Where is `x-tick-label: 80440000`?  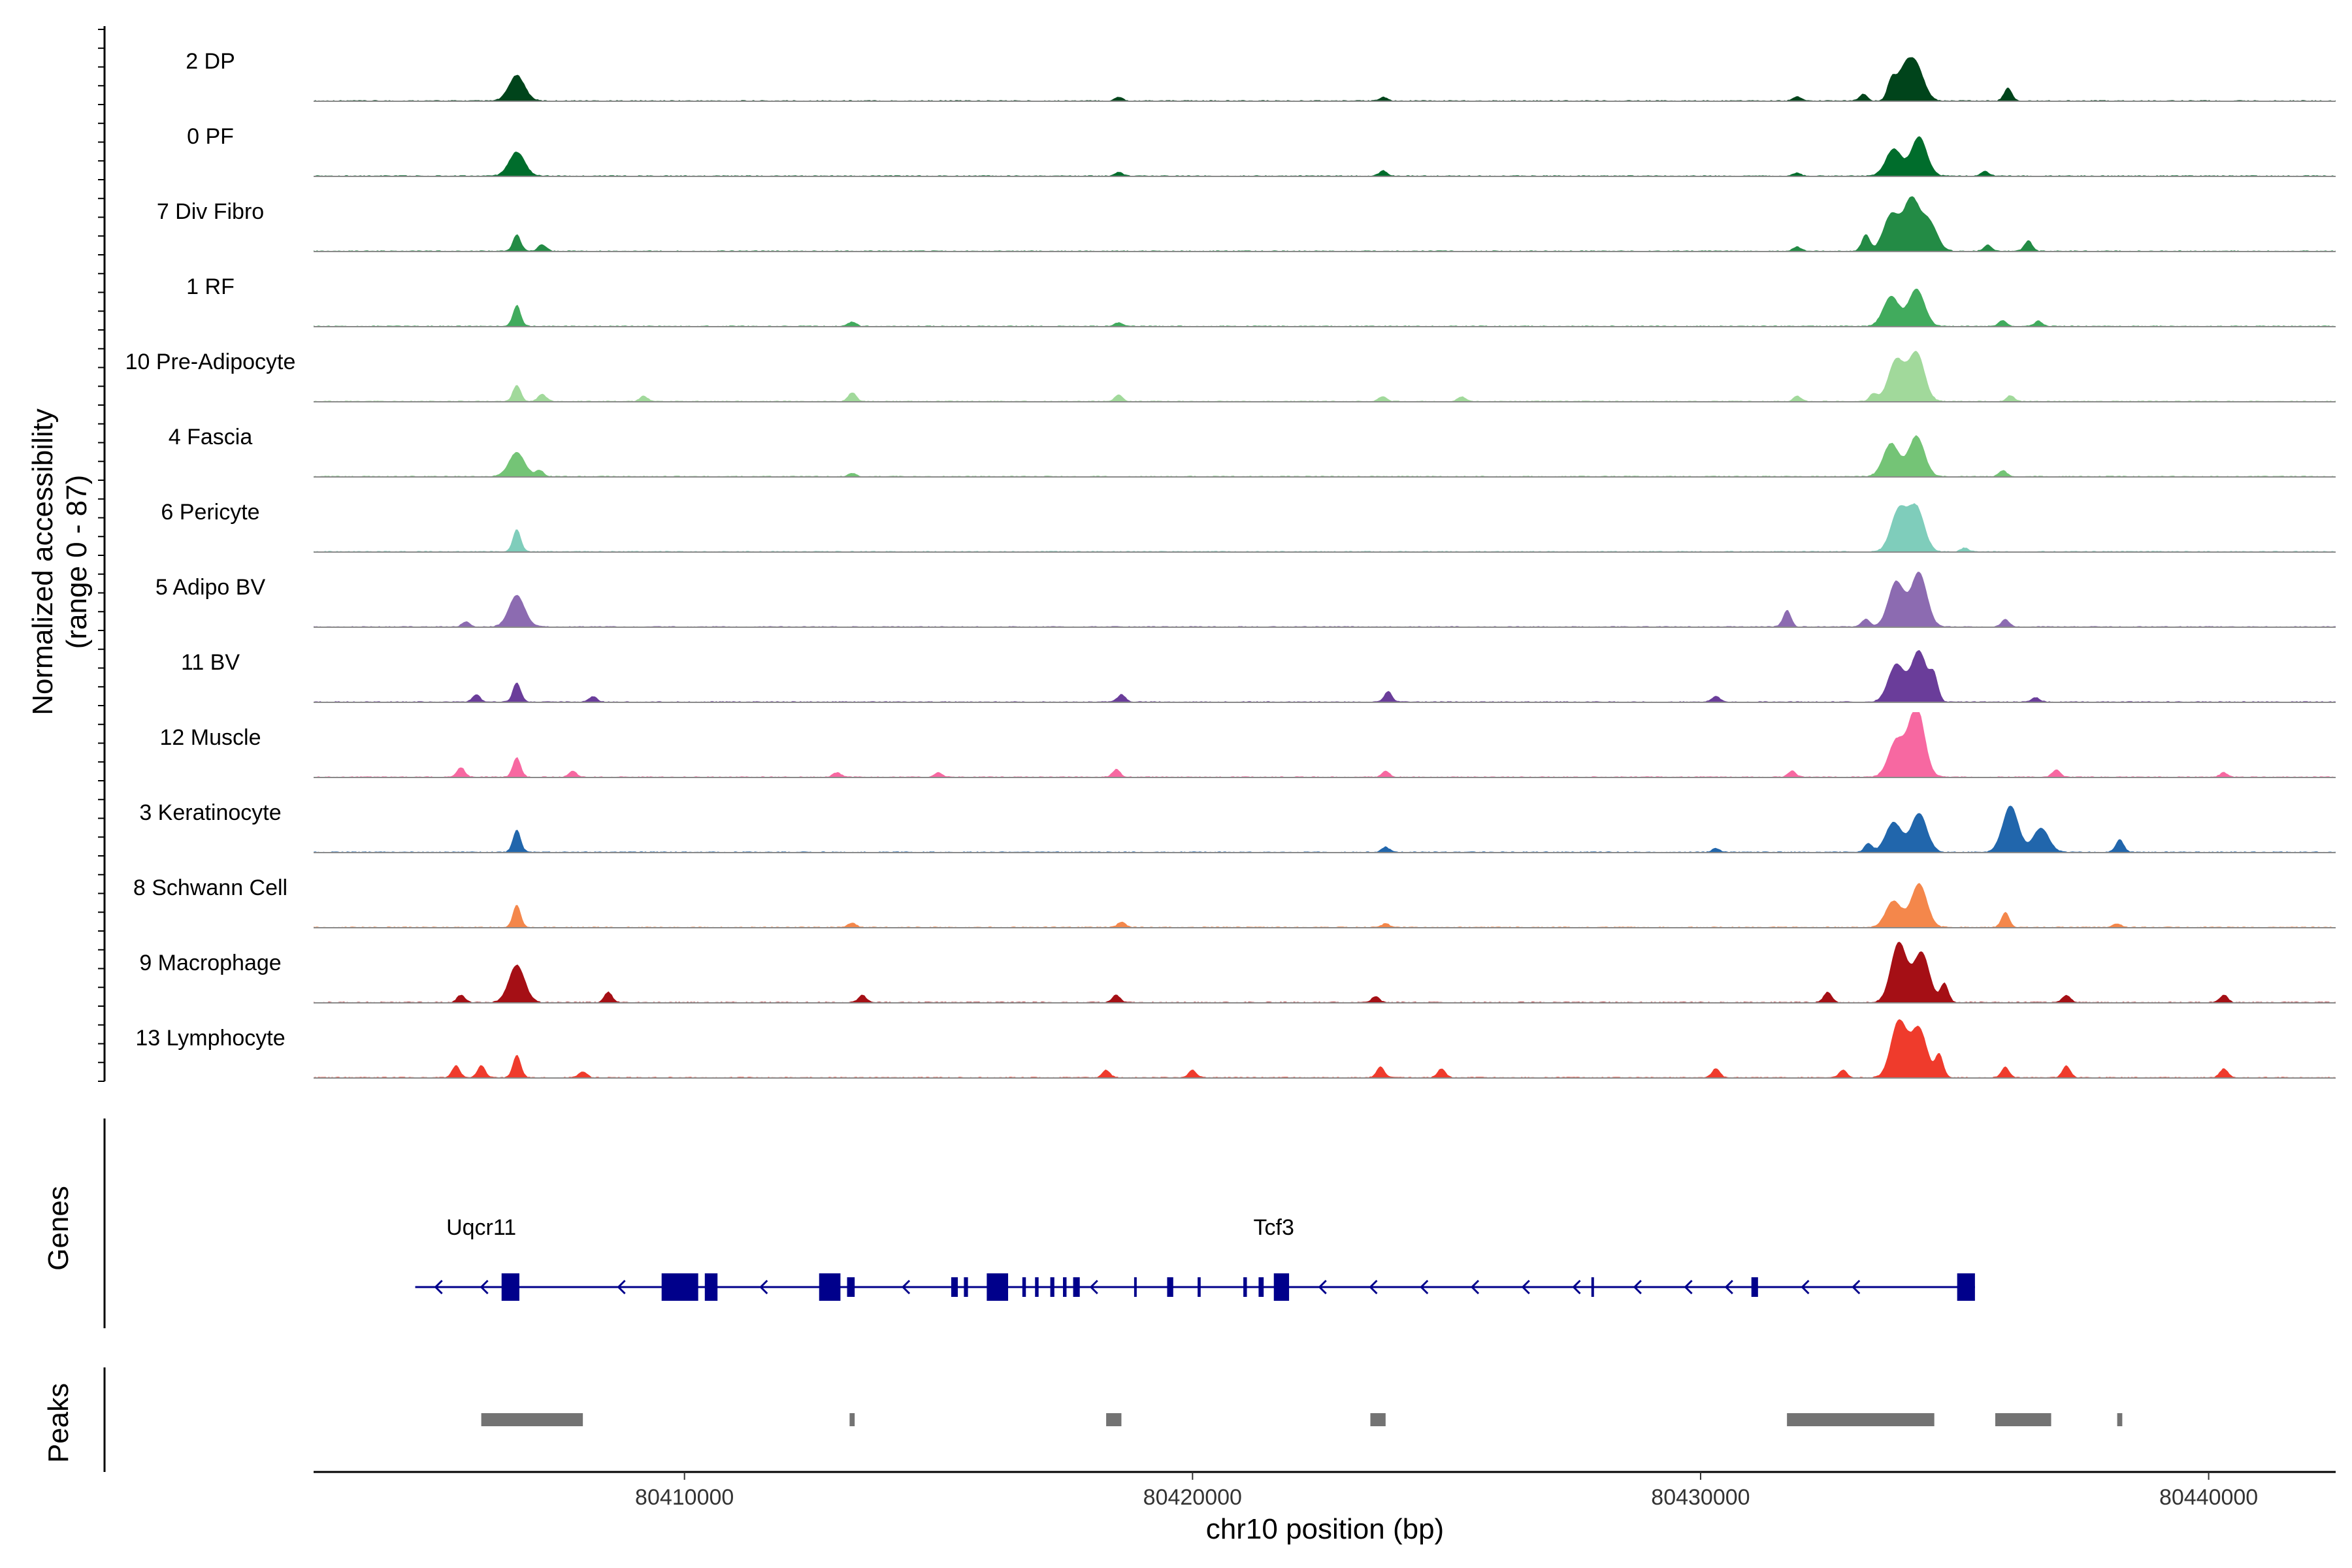 x-tick-label: 80440000 is located at coordinates (2208, 1497).